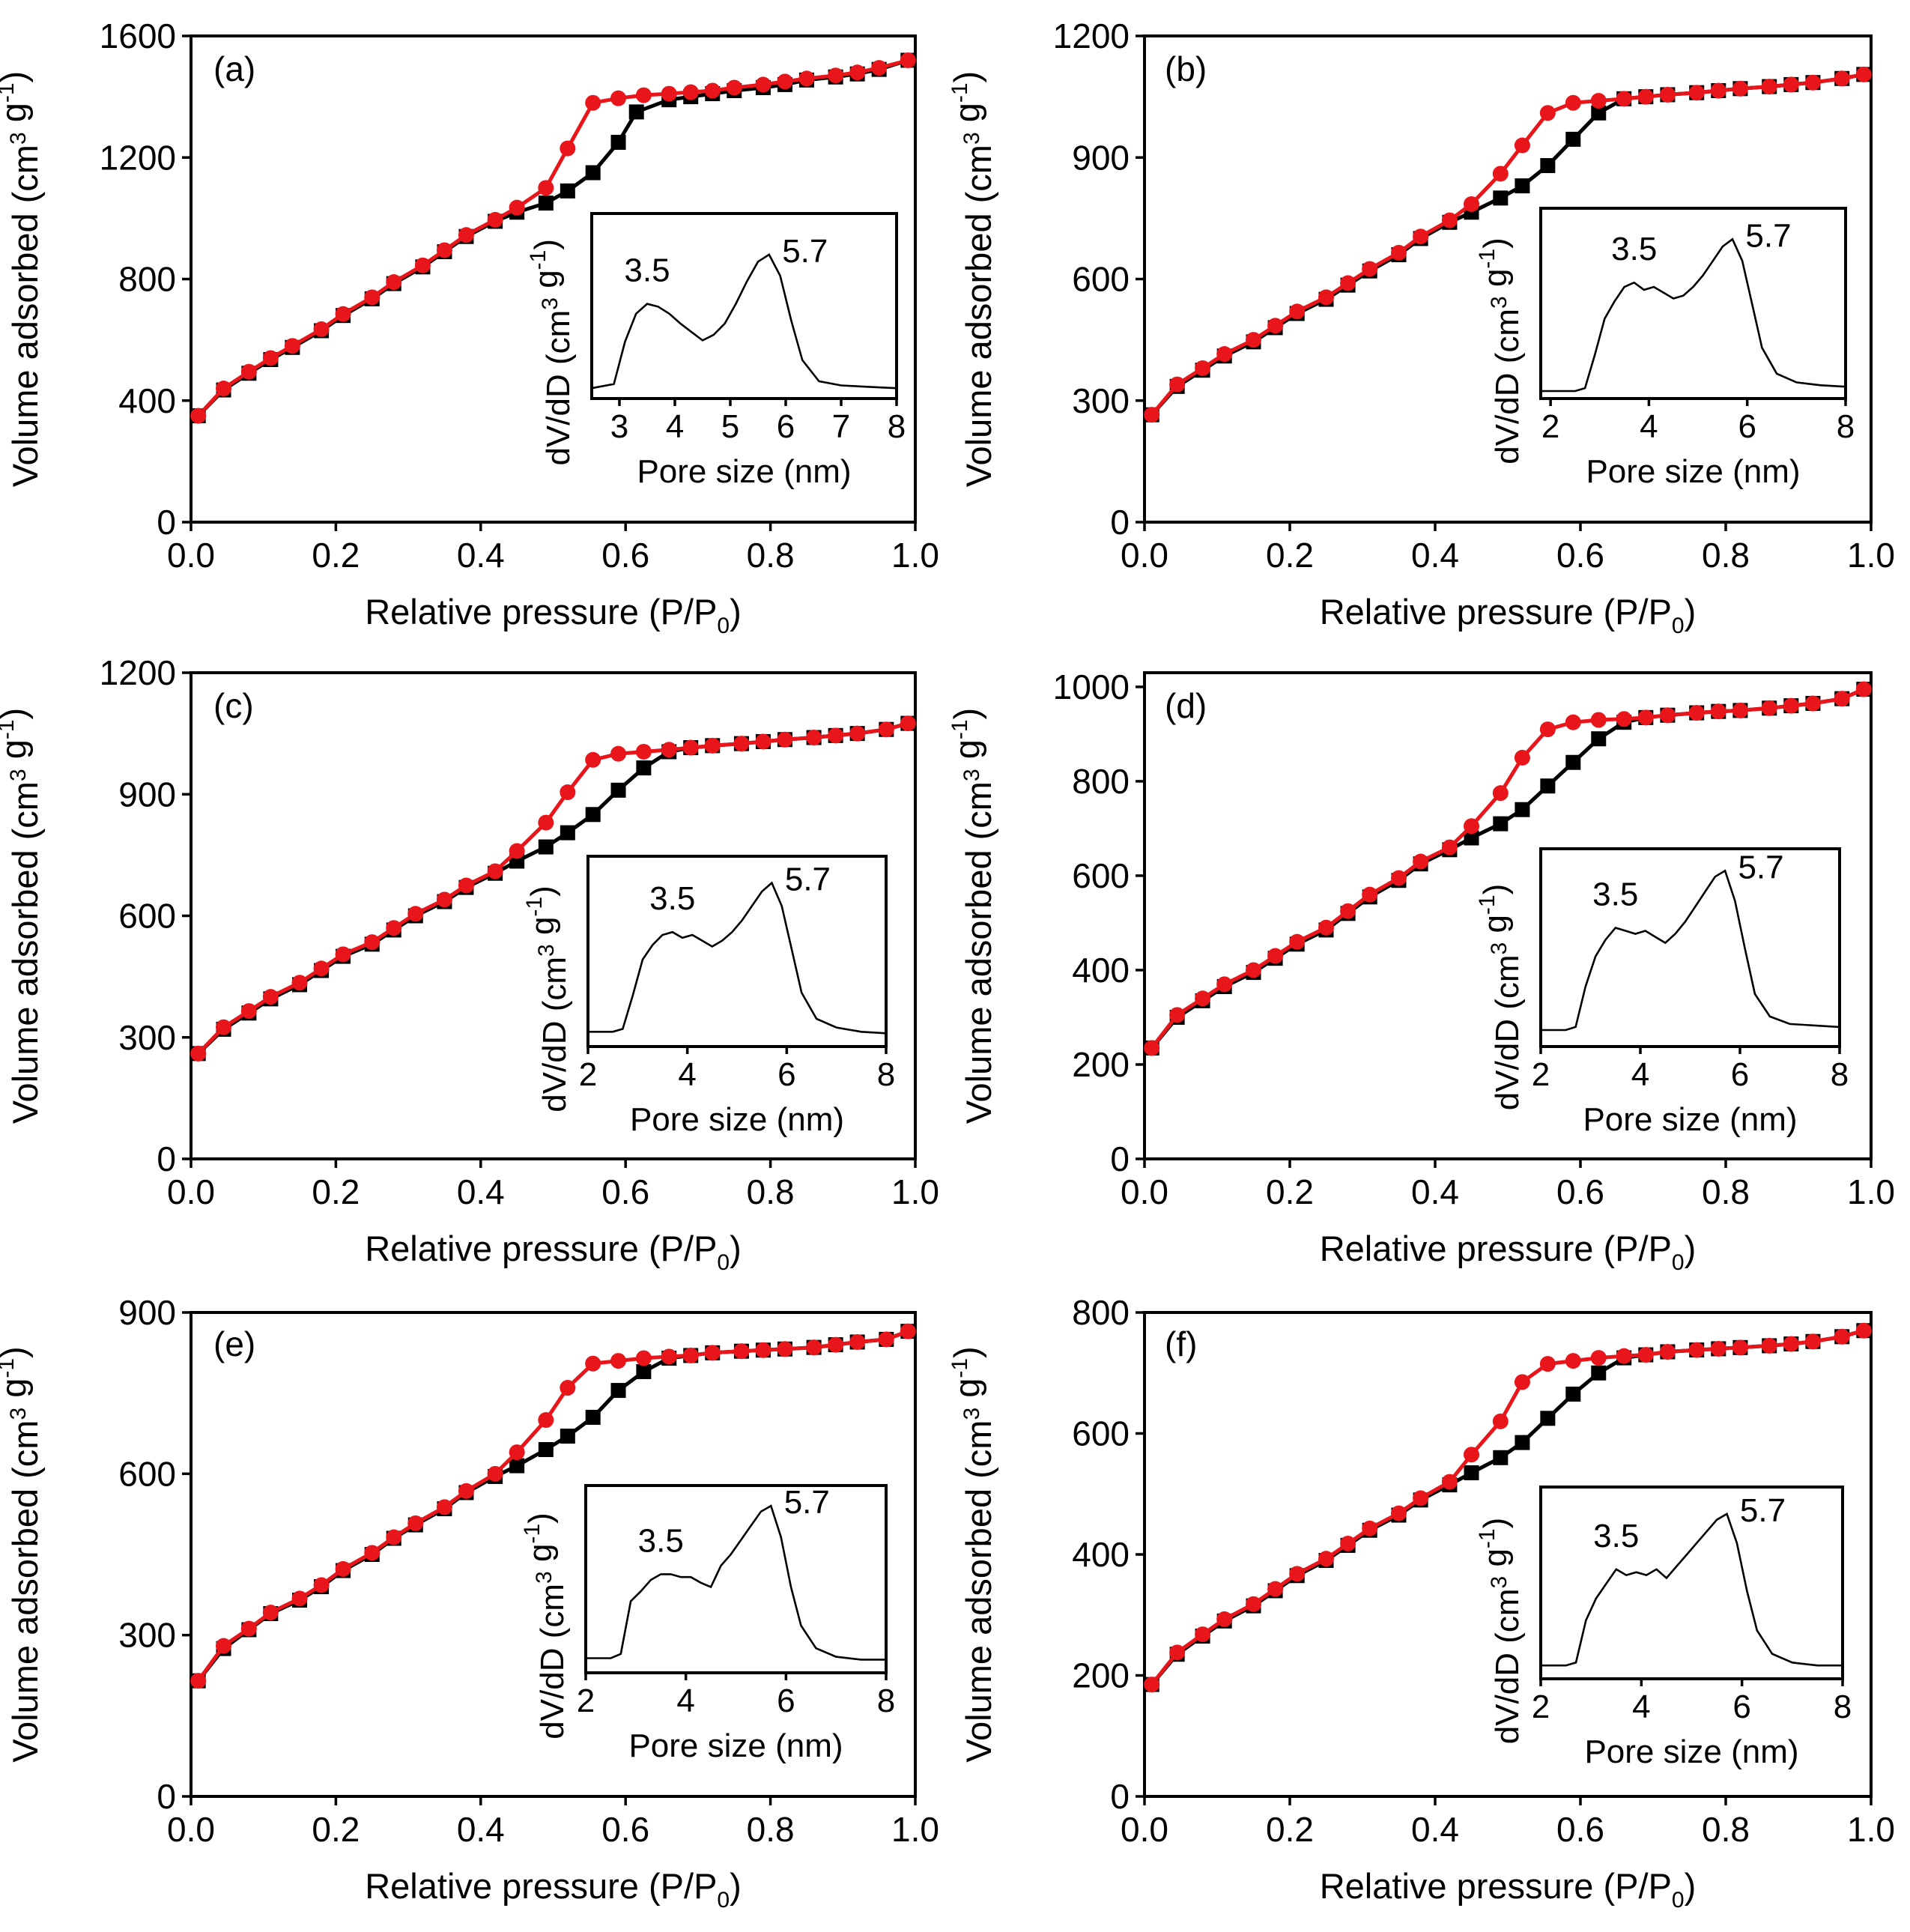 The image size is (1910, 1932). What do you see at coordinates (619, 426) in the screenshot?
I see `inset-x-tick-label: 3` at bounding box center [619, 426].